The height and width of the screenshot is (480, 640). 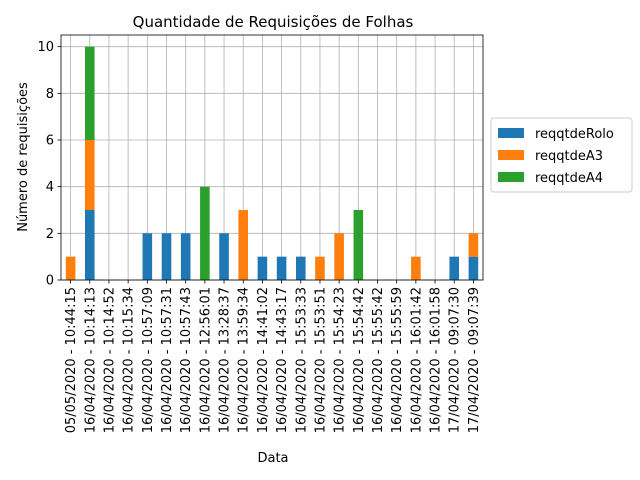 I want to click on x-tick-label: 16/04/2020 - 10:57:43, so click(x=186, y=360).